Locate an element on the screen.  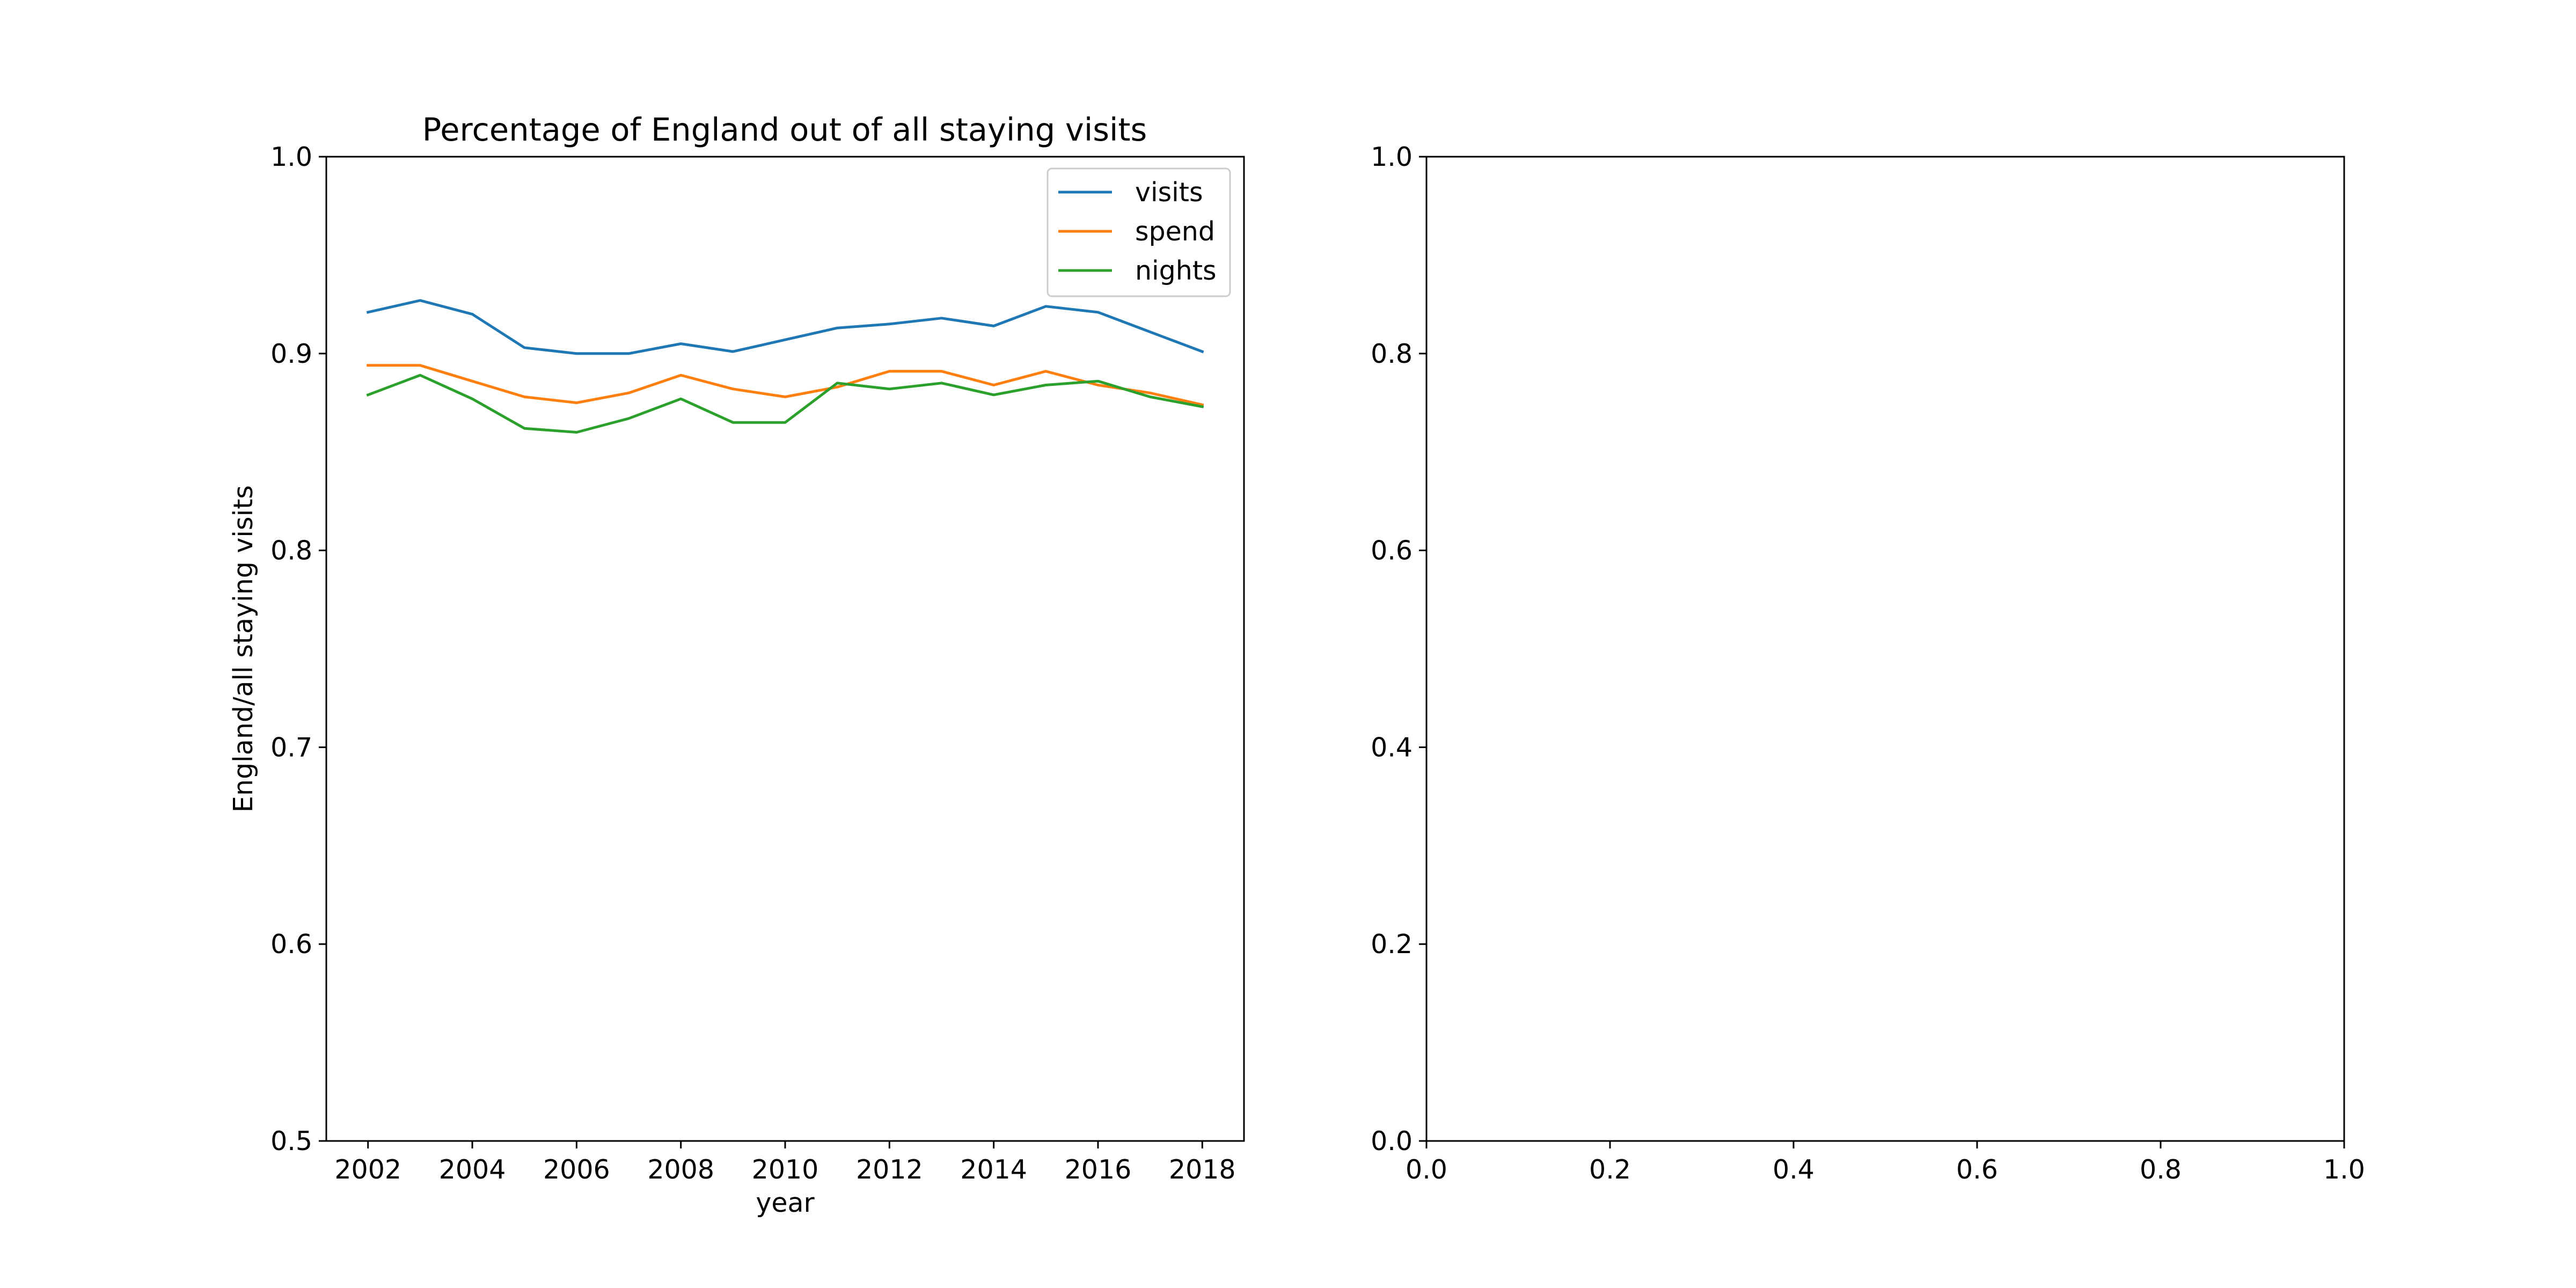
chart-left-xtick-label: 2008 is located at coordinates (680, 1169).